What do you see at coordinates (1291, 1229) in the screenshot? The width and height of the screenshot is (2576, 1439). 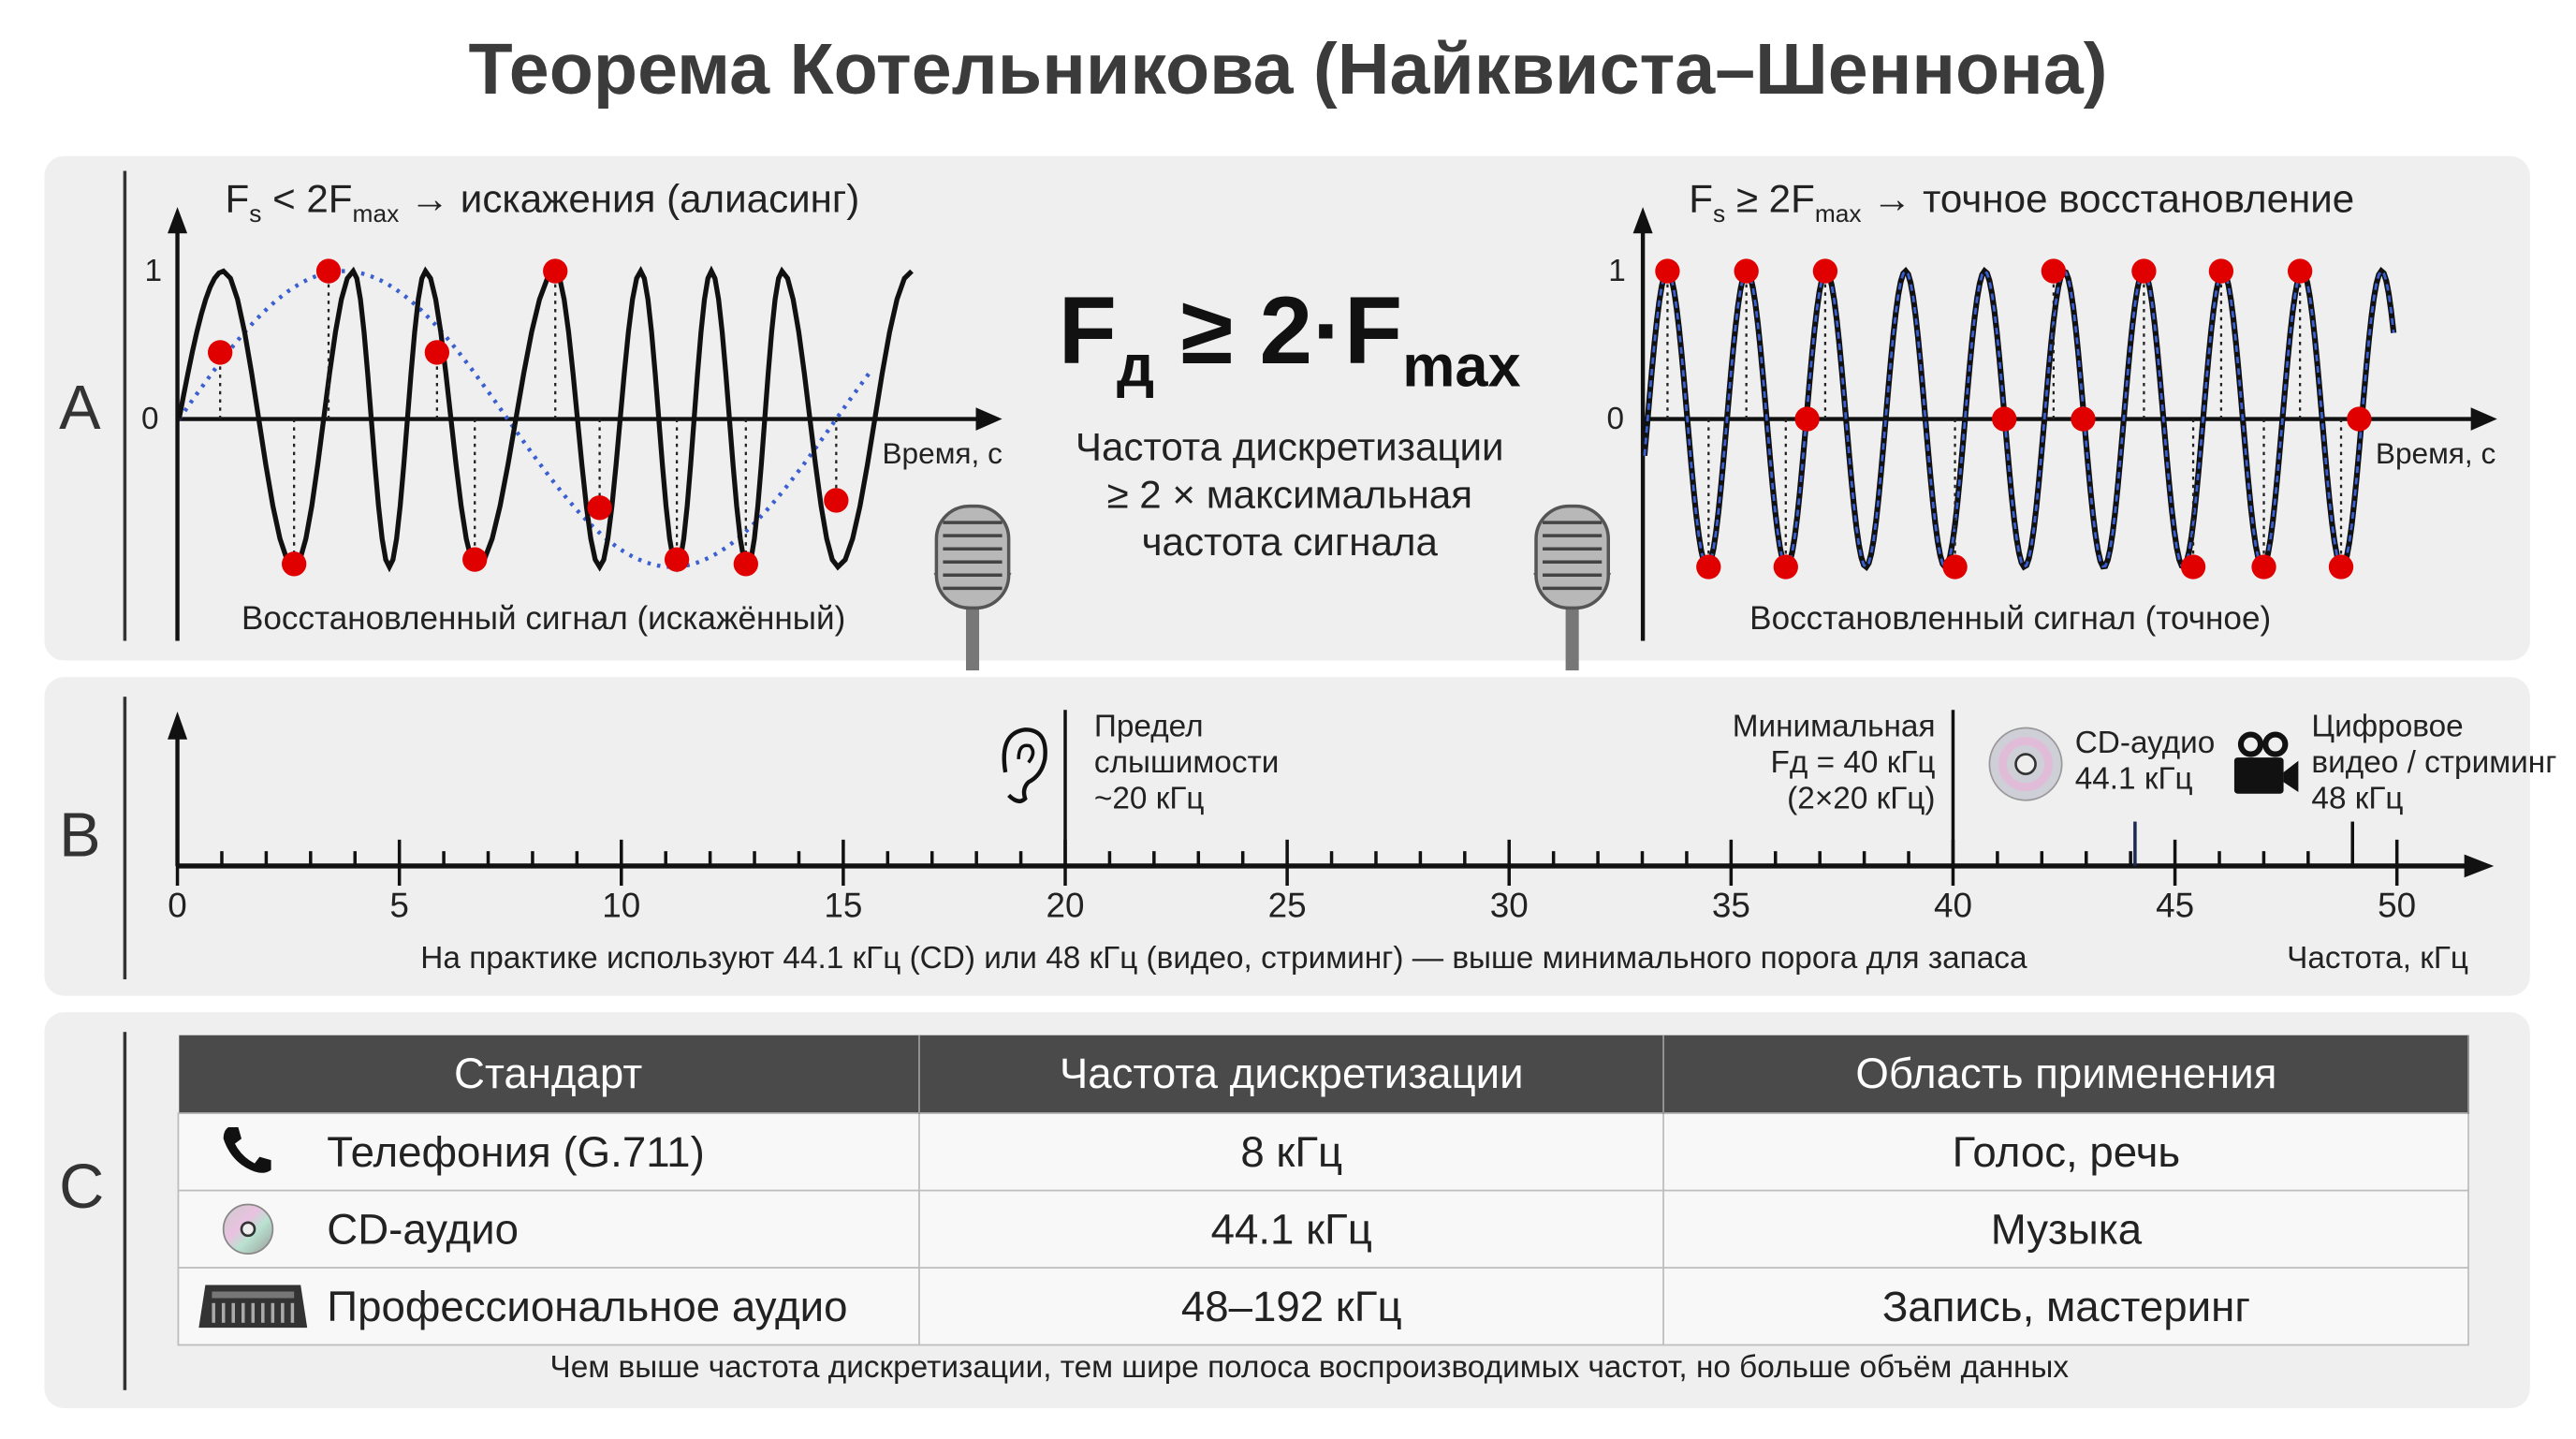 I see `rate-cell: 44.1 кГц` at bounding box center [1291, 1229].